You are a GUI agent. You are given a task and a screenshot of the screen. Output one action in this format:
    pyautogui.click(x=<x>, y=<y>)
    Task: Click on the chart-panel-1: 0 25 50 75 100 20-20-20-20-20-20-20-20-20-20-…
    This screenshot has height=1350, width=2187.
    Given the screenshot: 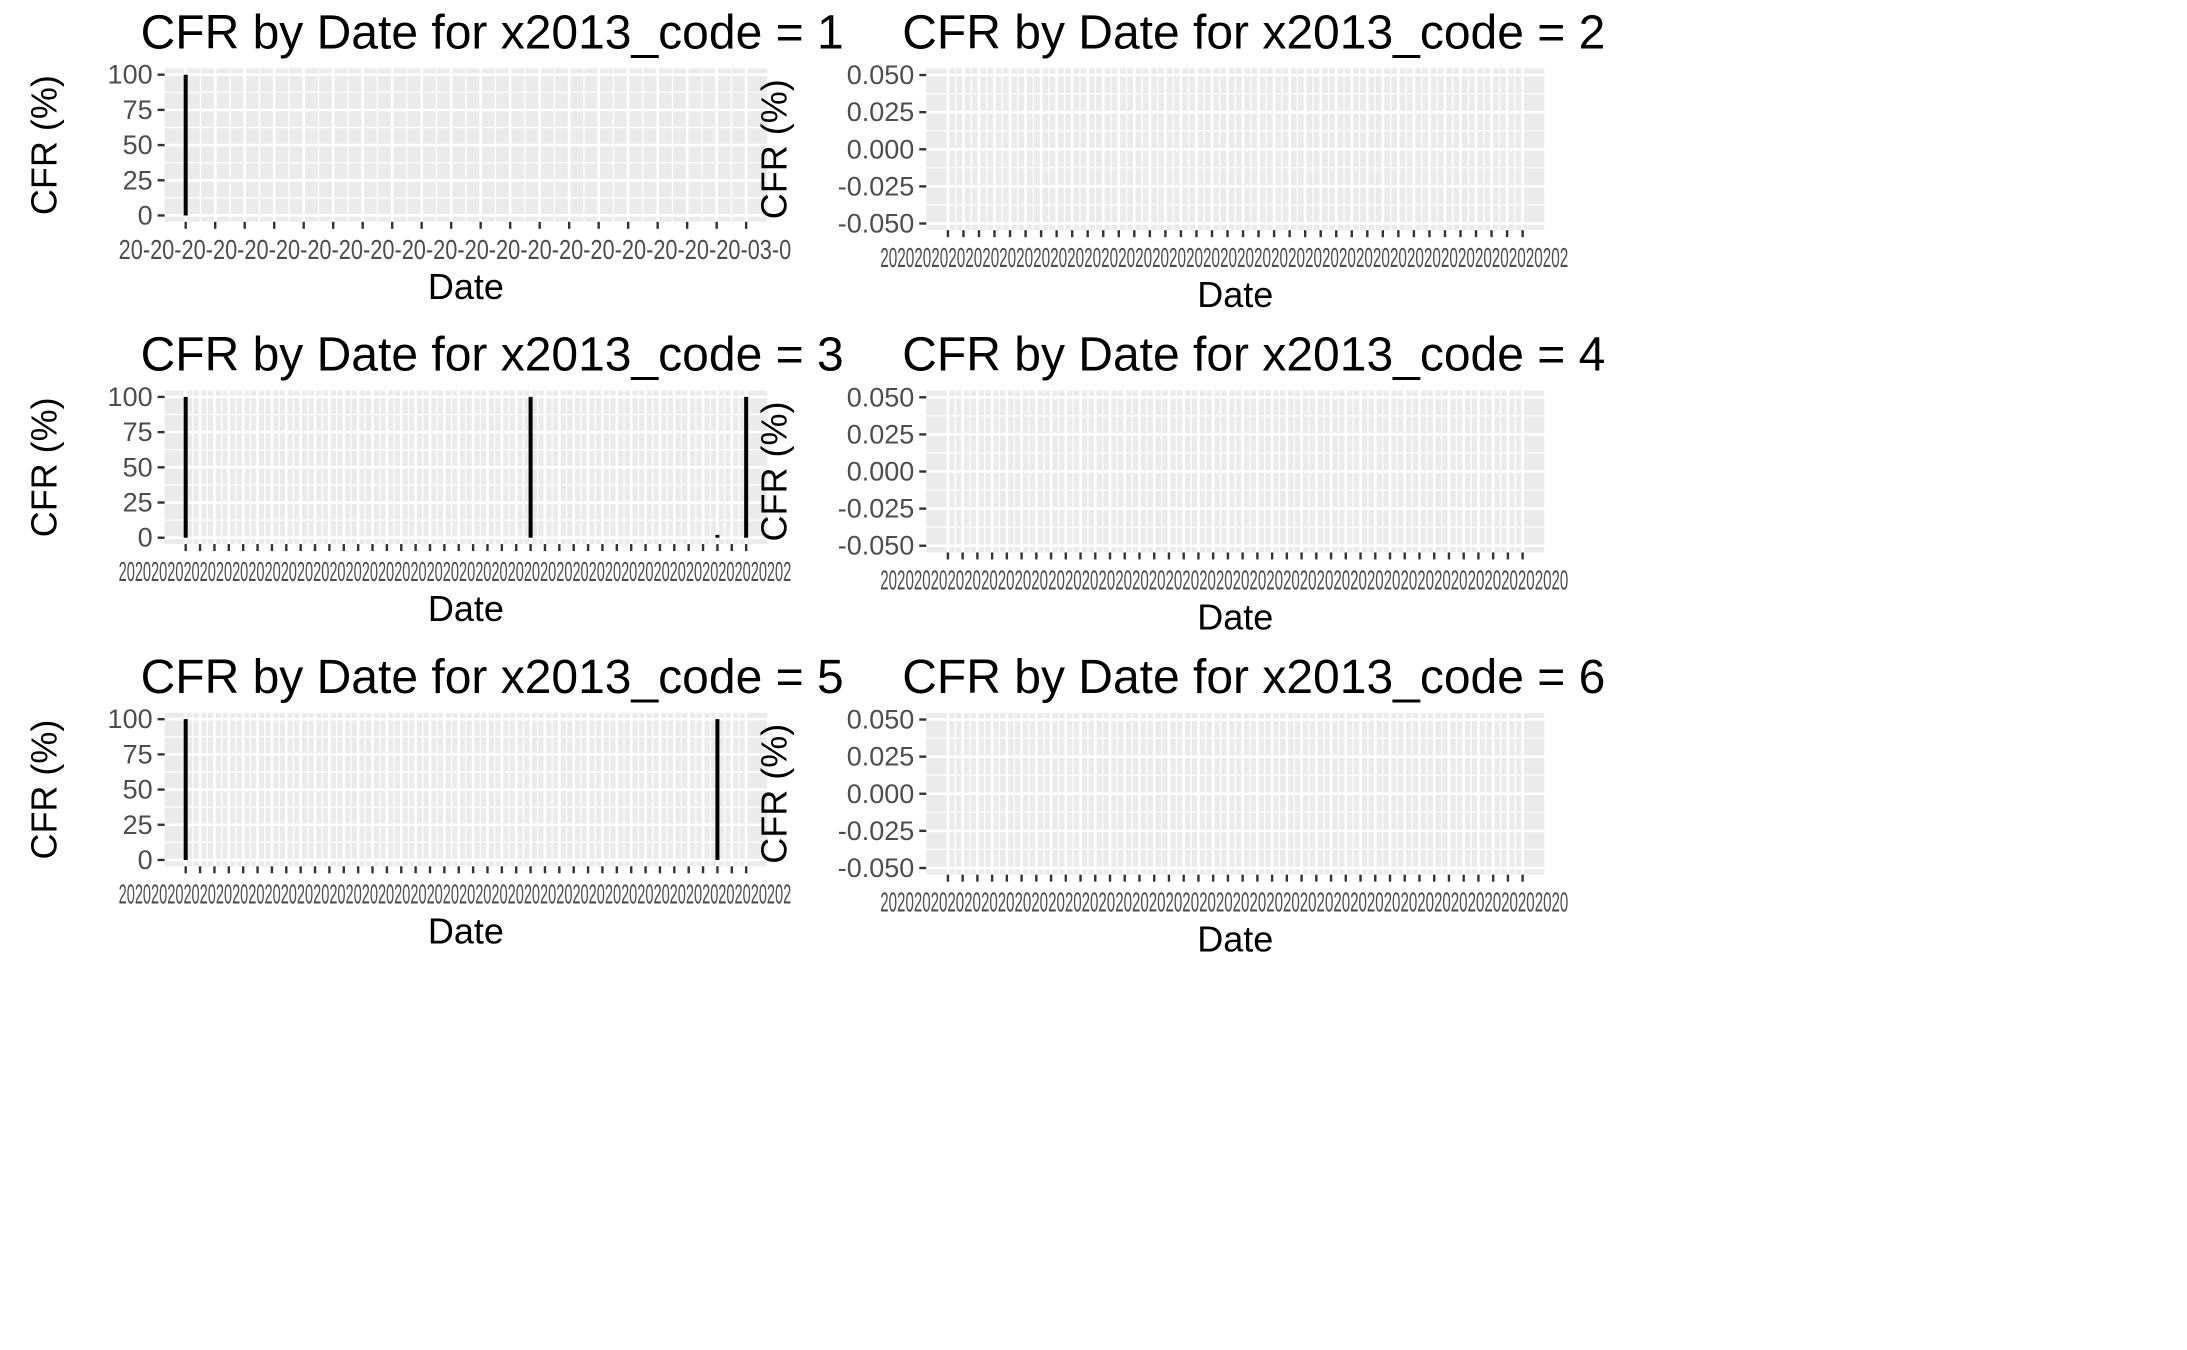 What is the action you would take?
    pyautogui.click(x=434, y=156)
    